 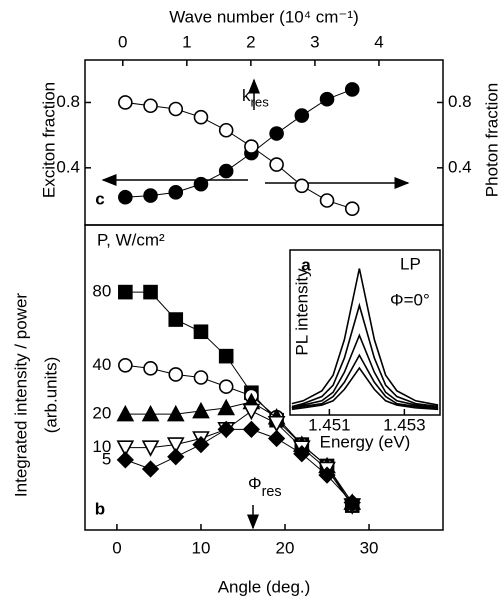 I want to click on annotation: LP, so click(x=410, y=263).